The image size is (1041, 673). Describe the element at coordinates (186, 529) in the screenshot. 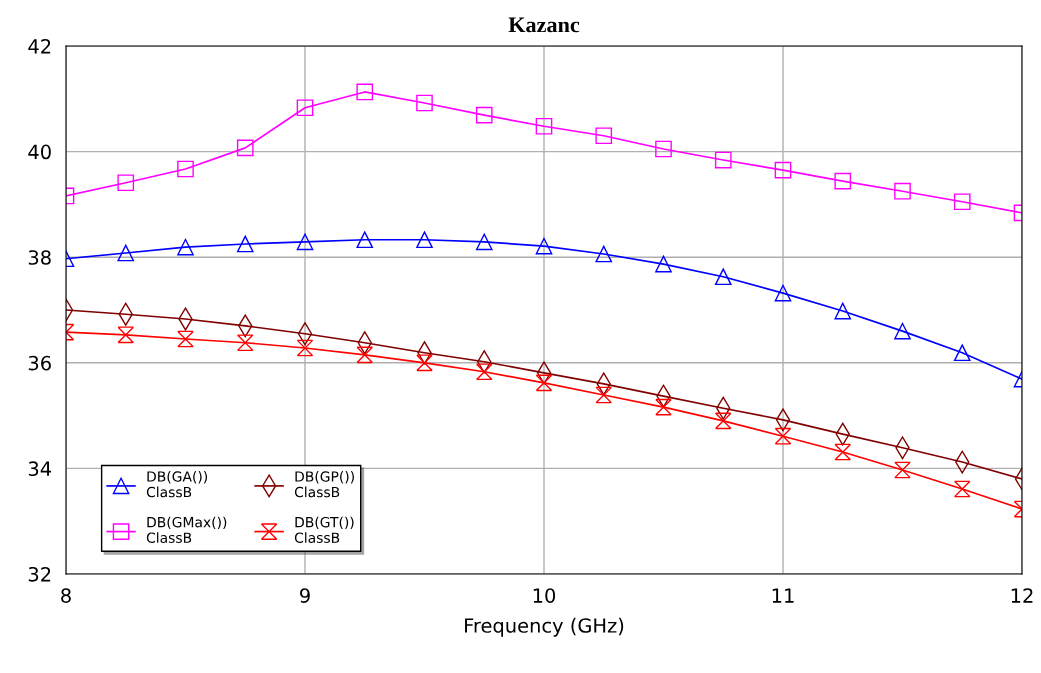

I see `legend-label: DB(GMax()) ClassB` at that location.